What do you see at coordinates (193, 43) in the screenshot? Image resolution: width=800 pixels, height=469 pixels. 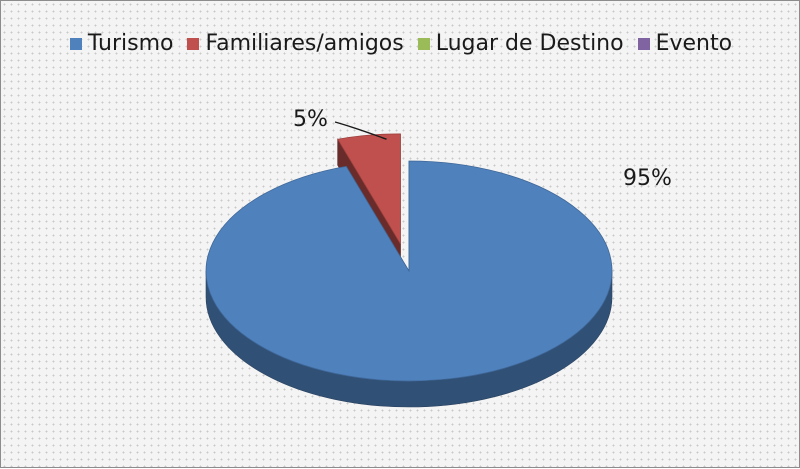 I see `legend-swatch-familiares-amigos` at bounding box center [193, 43].